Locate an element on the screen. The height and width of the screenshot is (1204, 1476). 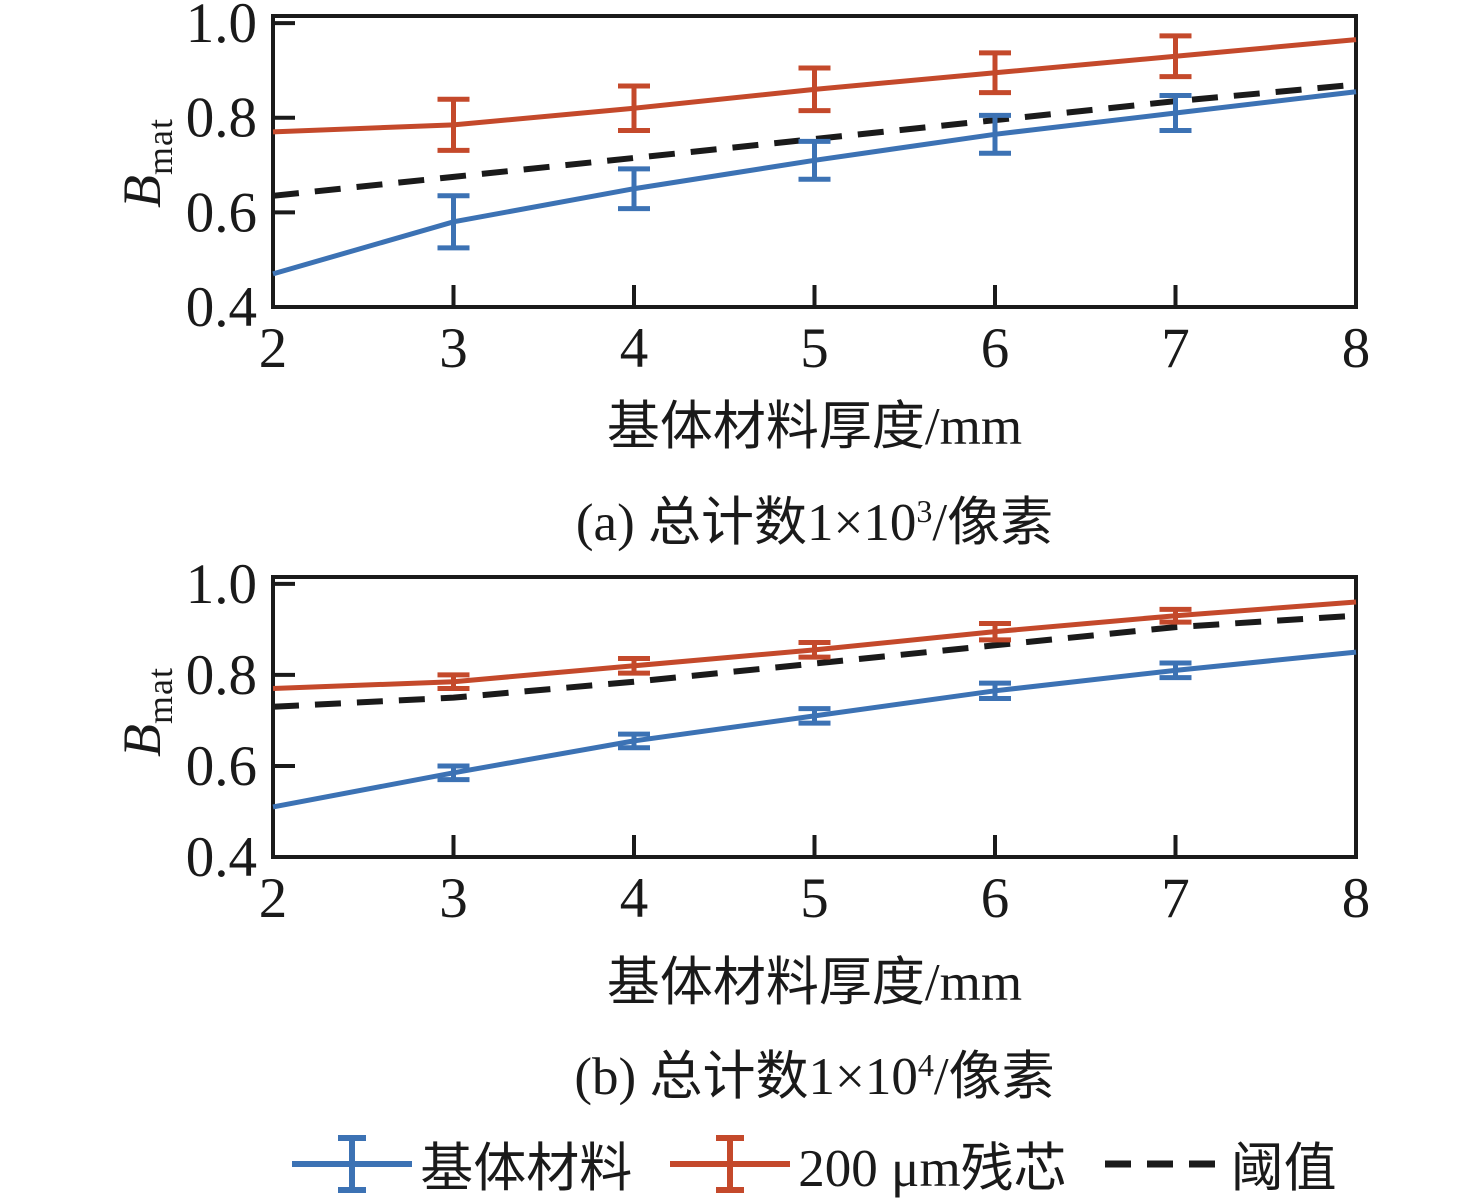
legend-label: 200 μm残芯 is located at coordinates (932, 1169).